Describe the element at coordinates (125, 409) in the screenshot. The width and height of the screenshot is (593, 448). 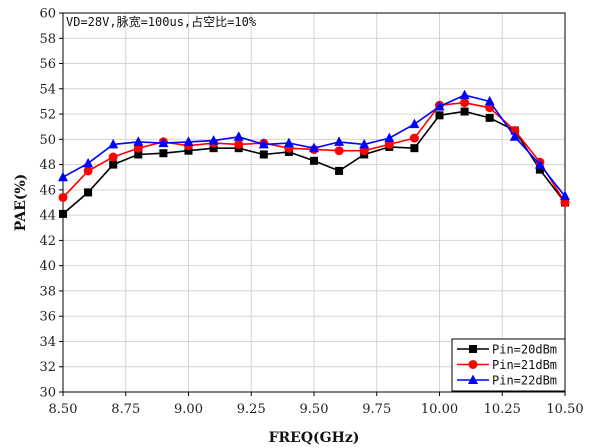
I see `x-tick-label: 8.75` at that location.